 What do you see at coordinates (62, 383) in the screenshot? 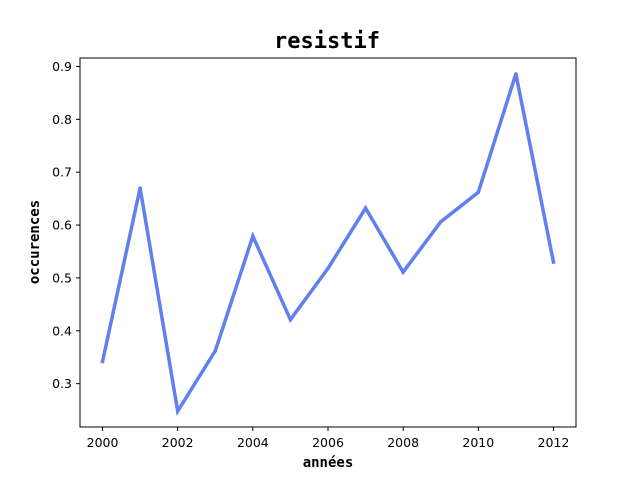
I see `y-tick-label: 0.3` at bounding box center [62, 383].